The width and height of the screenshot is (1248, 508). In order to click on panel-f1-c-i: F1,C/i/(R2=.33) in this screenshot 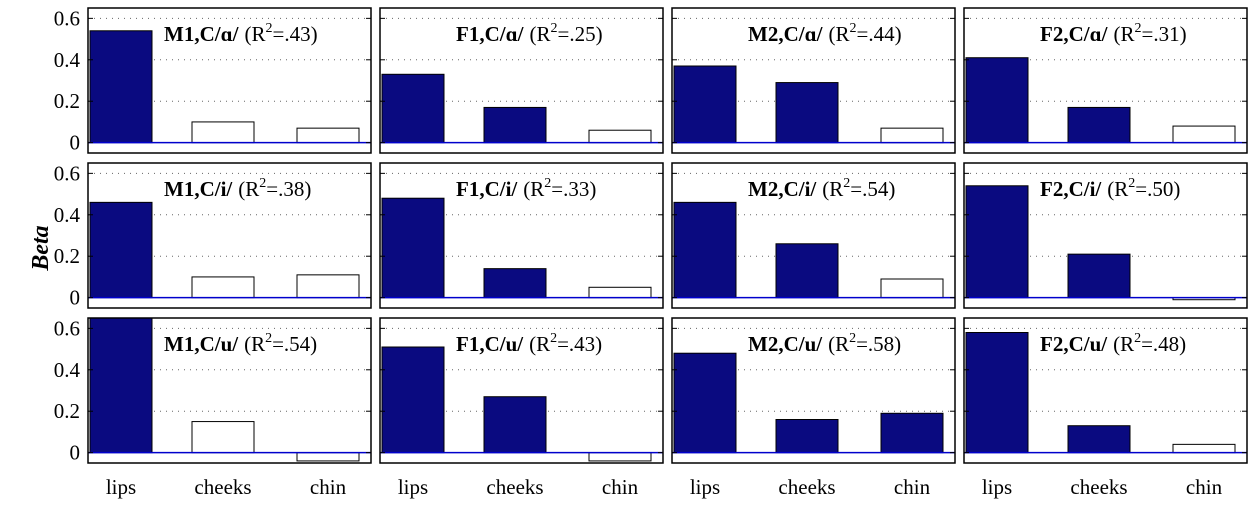, I will do `click(521, 235)`.